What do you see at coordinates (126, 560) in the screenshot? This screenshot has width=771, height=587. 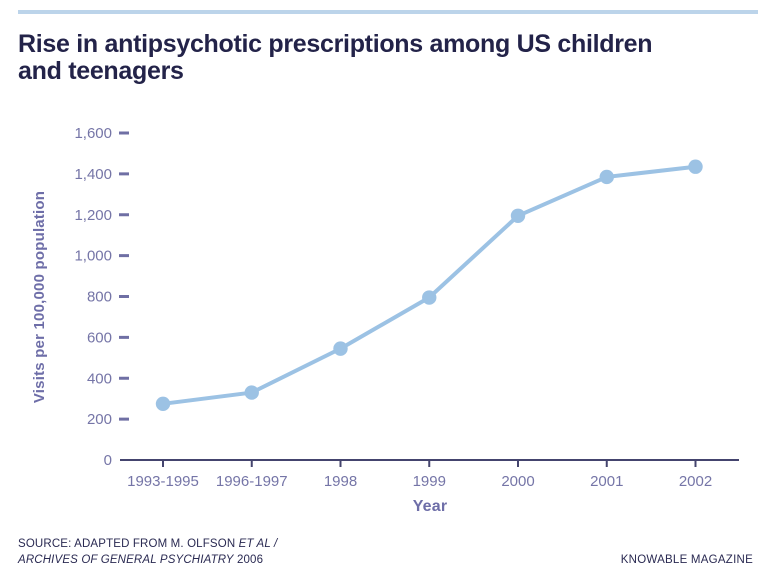 I see `source-line2-italic: ARCHIVES OF GENERAL PSYCHIATRY` at bounding box center [126, 560].